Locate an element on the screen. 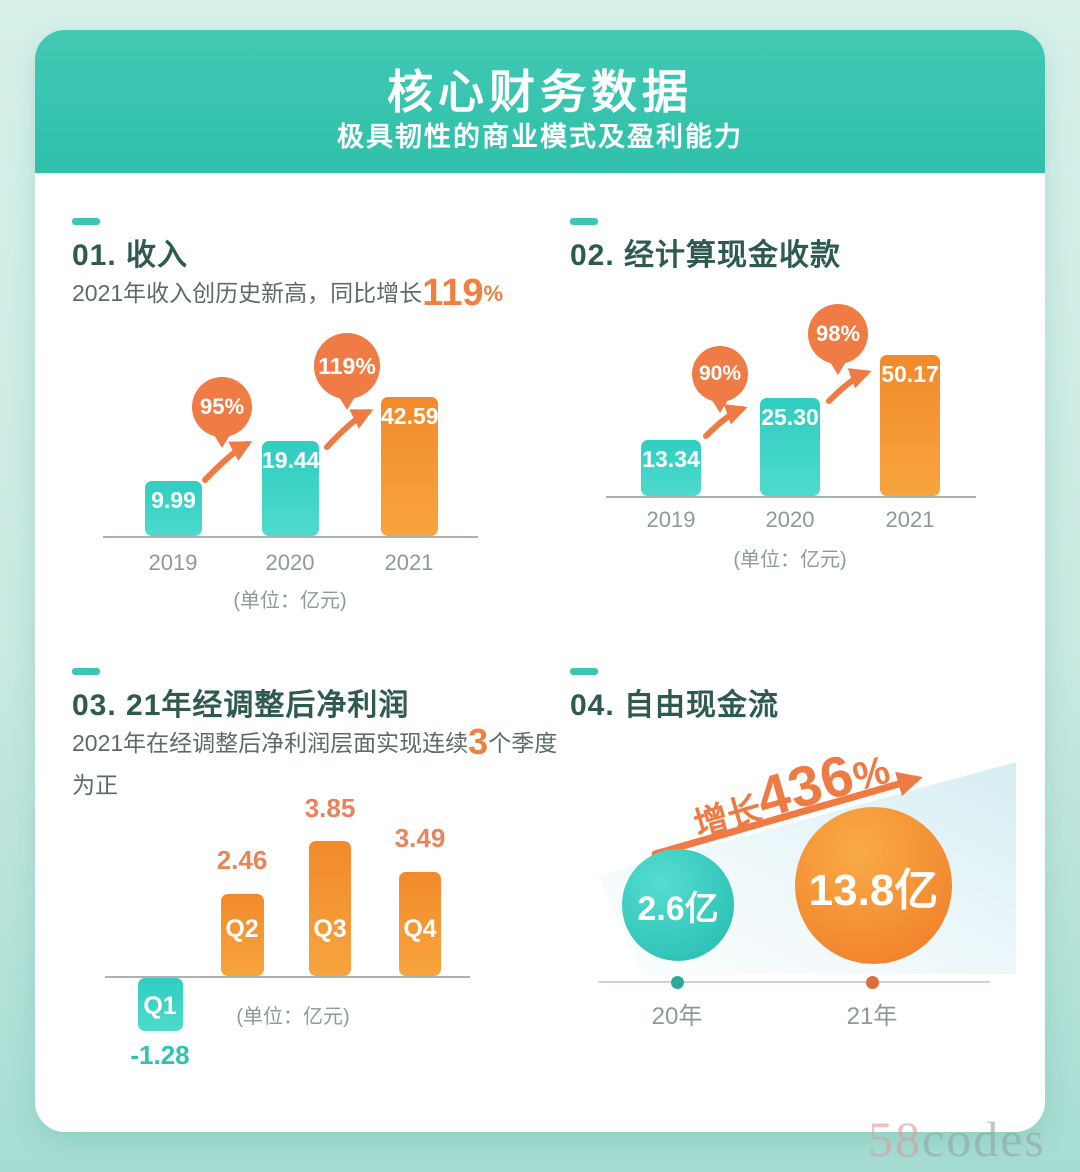 Image resolution: width=1080 pixels, height=1172 pixels. quarter-label: Q4 is located at coordinates (420, 929).